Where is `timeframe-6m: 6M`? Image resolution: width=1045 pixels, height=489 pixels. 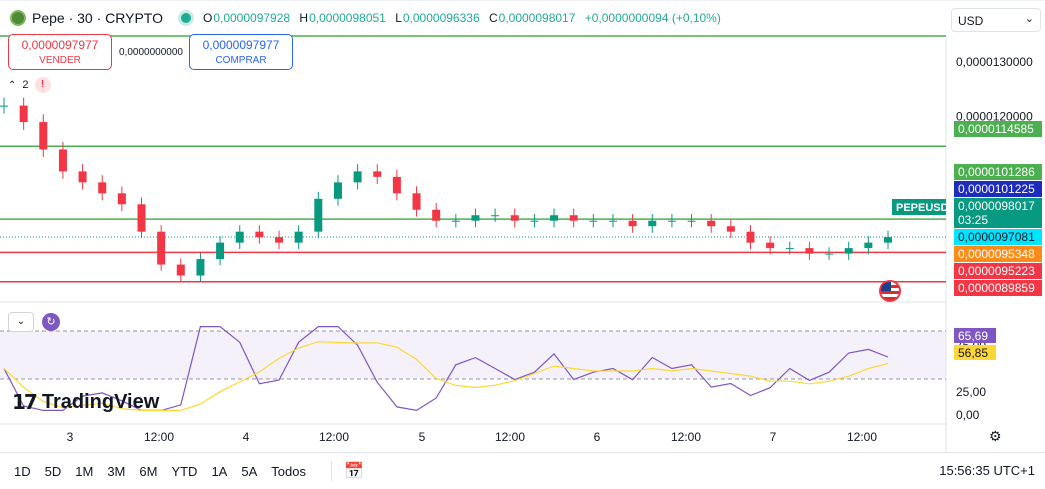
timeframe-6m: 6M is located at coordinates (148, 471).